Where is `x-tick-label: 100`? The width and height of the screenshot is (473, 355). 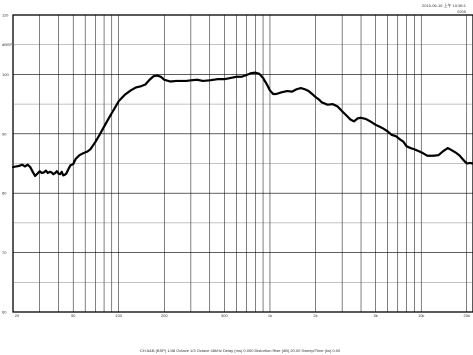 x-tick-label: 100 is located at coordinates (118, 315).